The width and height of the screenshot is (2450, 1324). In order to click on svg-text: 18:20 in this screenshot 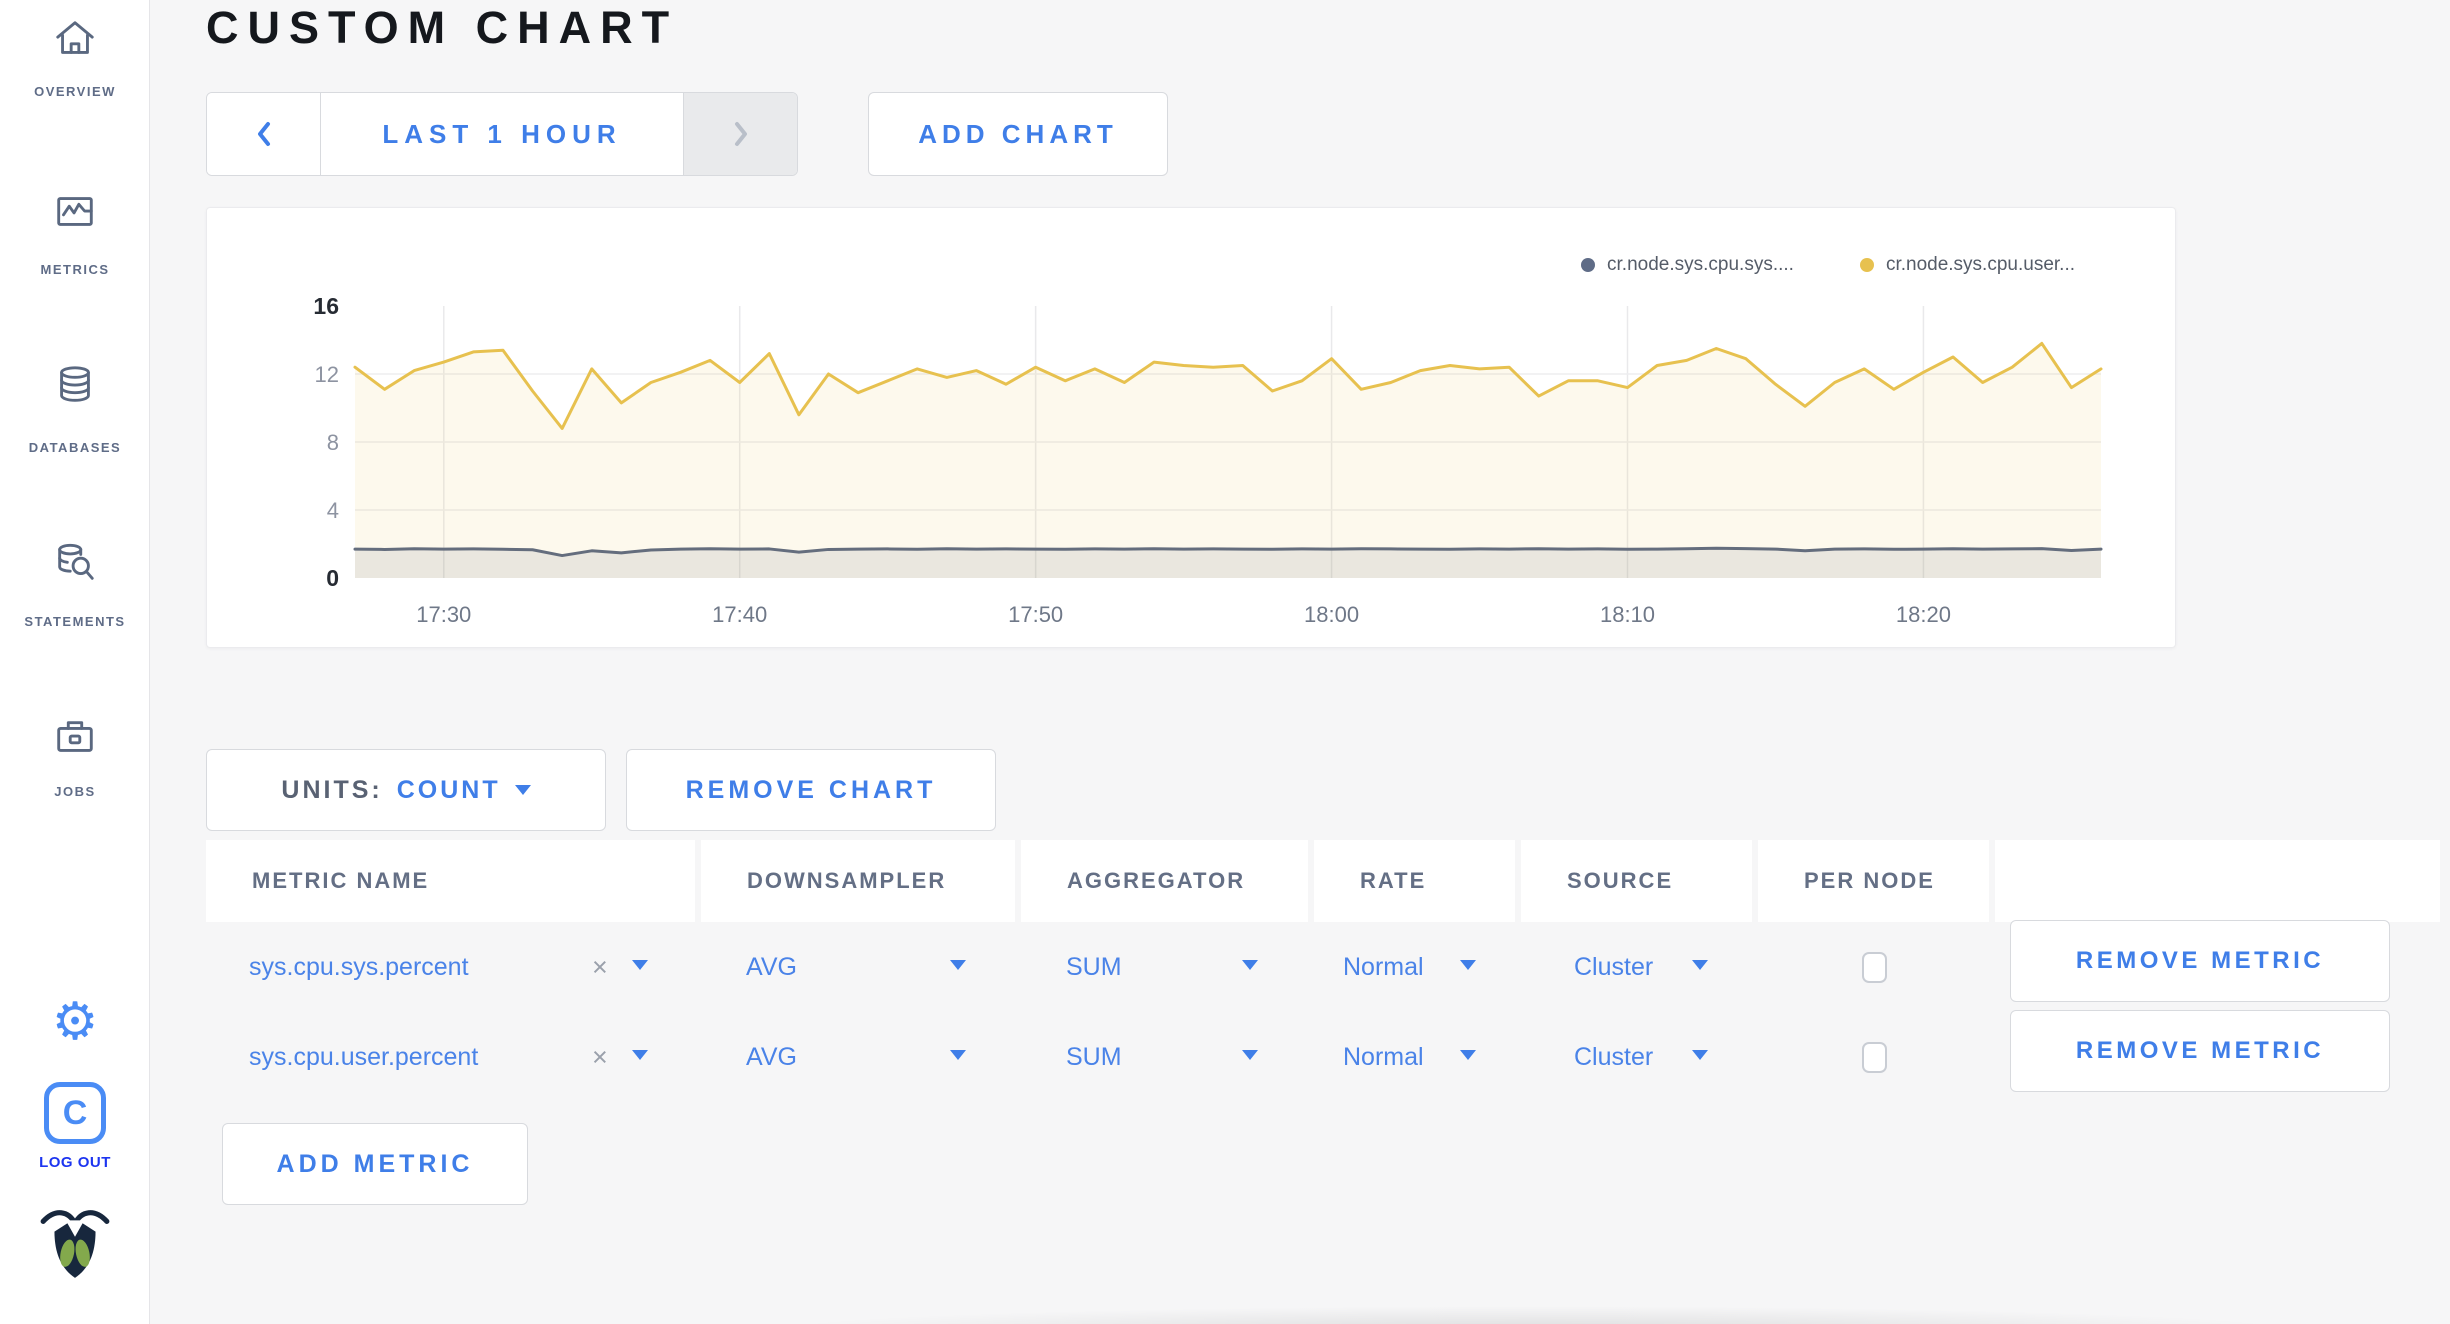, I will do `click(1923, 614)`.